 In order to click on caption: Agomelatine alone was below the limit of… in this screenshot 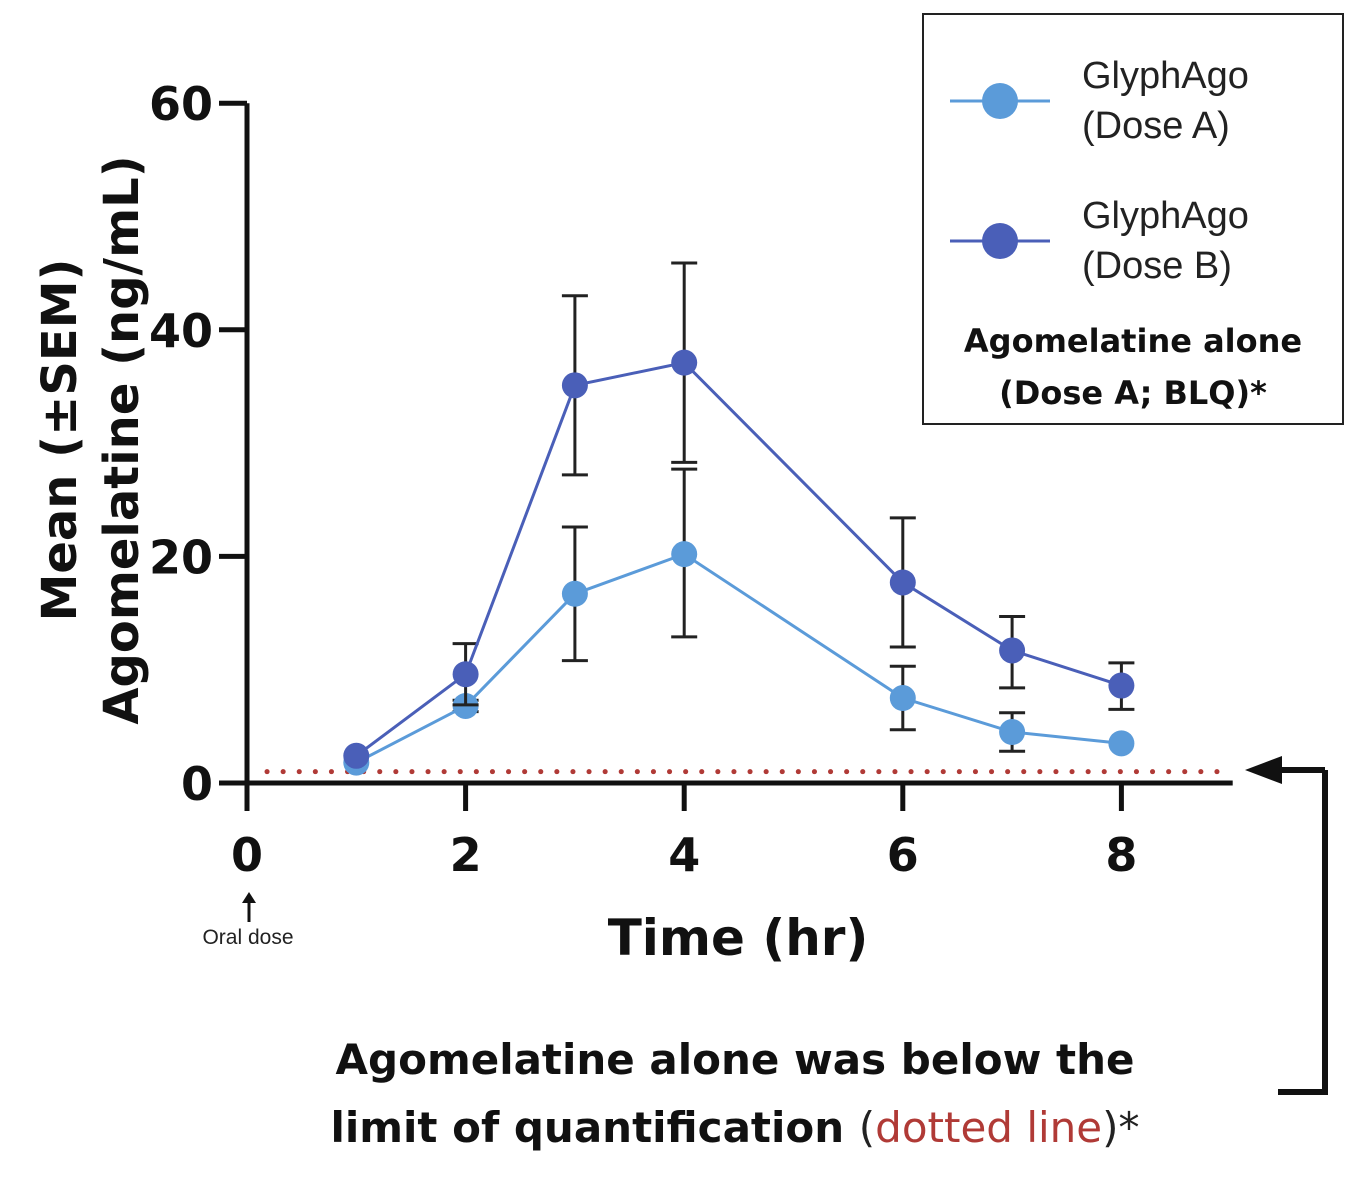, I will do `click(735, 1094)`.